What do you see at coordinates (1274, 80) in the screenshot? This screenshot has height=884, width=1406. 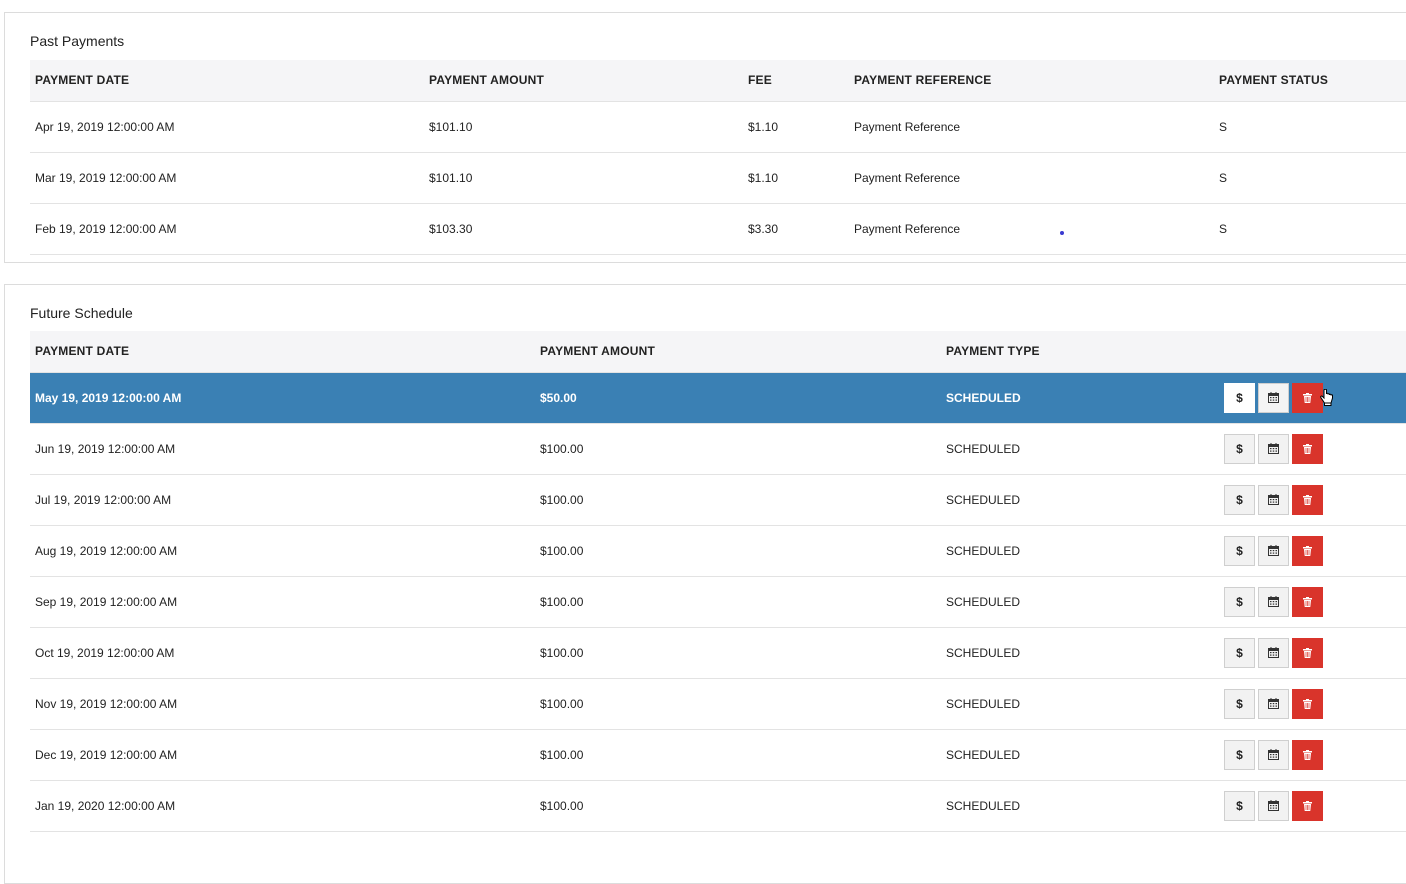 I see `column-header-payment-status: PAYMENT STATUS` at bounding box center [1274, 80].